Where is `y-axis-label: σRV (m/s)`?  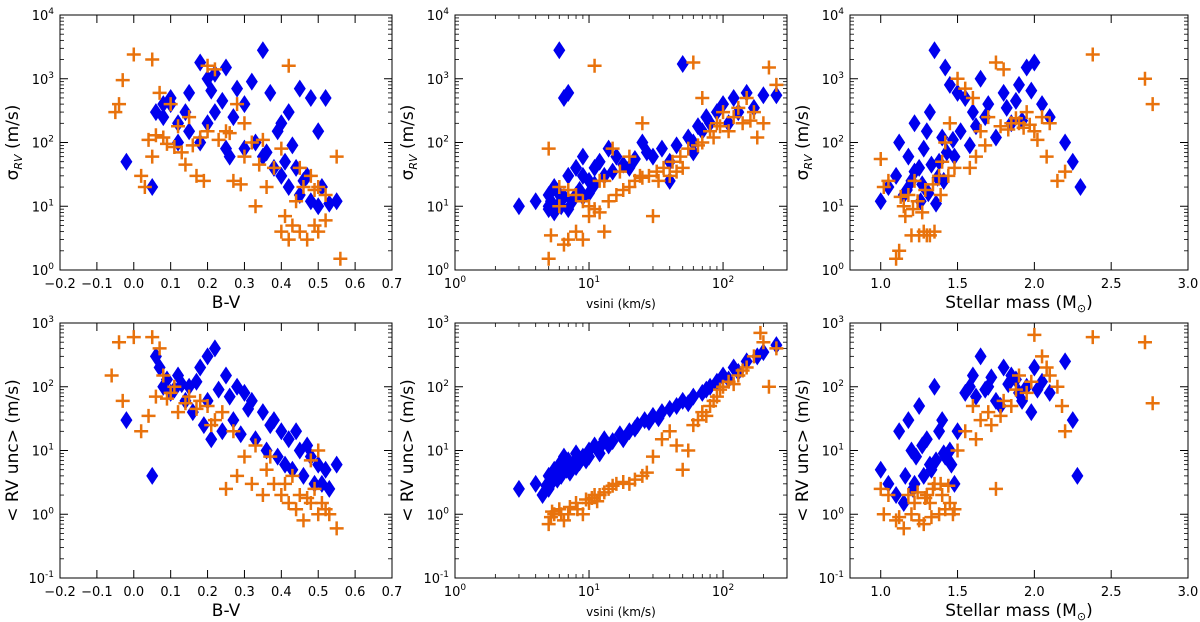
y-axis-label: σRV (m/s) is located at coordinates (14, 143).